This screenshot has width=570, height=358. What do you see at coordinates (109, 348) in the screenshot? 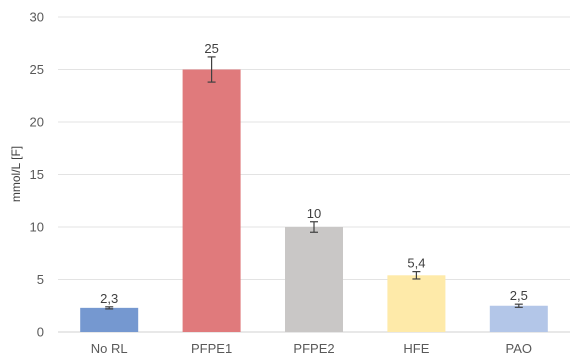
I see `x-tick-label: No RL` at bounding box center [109, 348].